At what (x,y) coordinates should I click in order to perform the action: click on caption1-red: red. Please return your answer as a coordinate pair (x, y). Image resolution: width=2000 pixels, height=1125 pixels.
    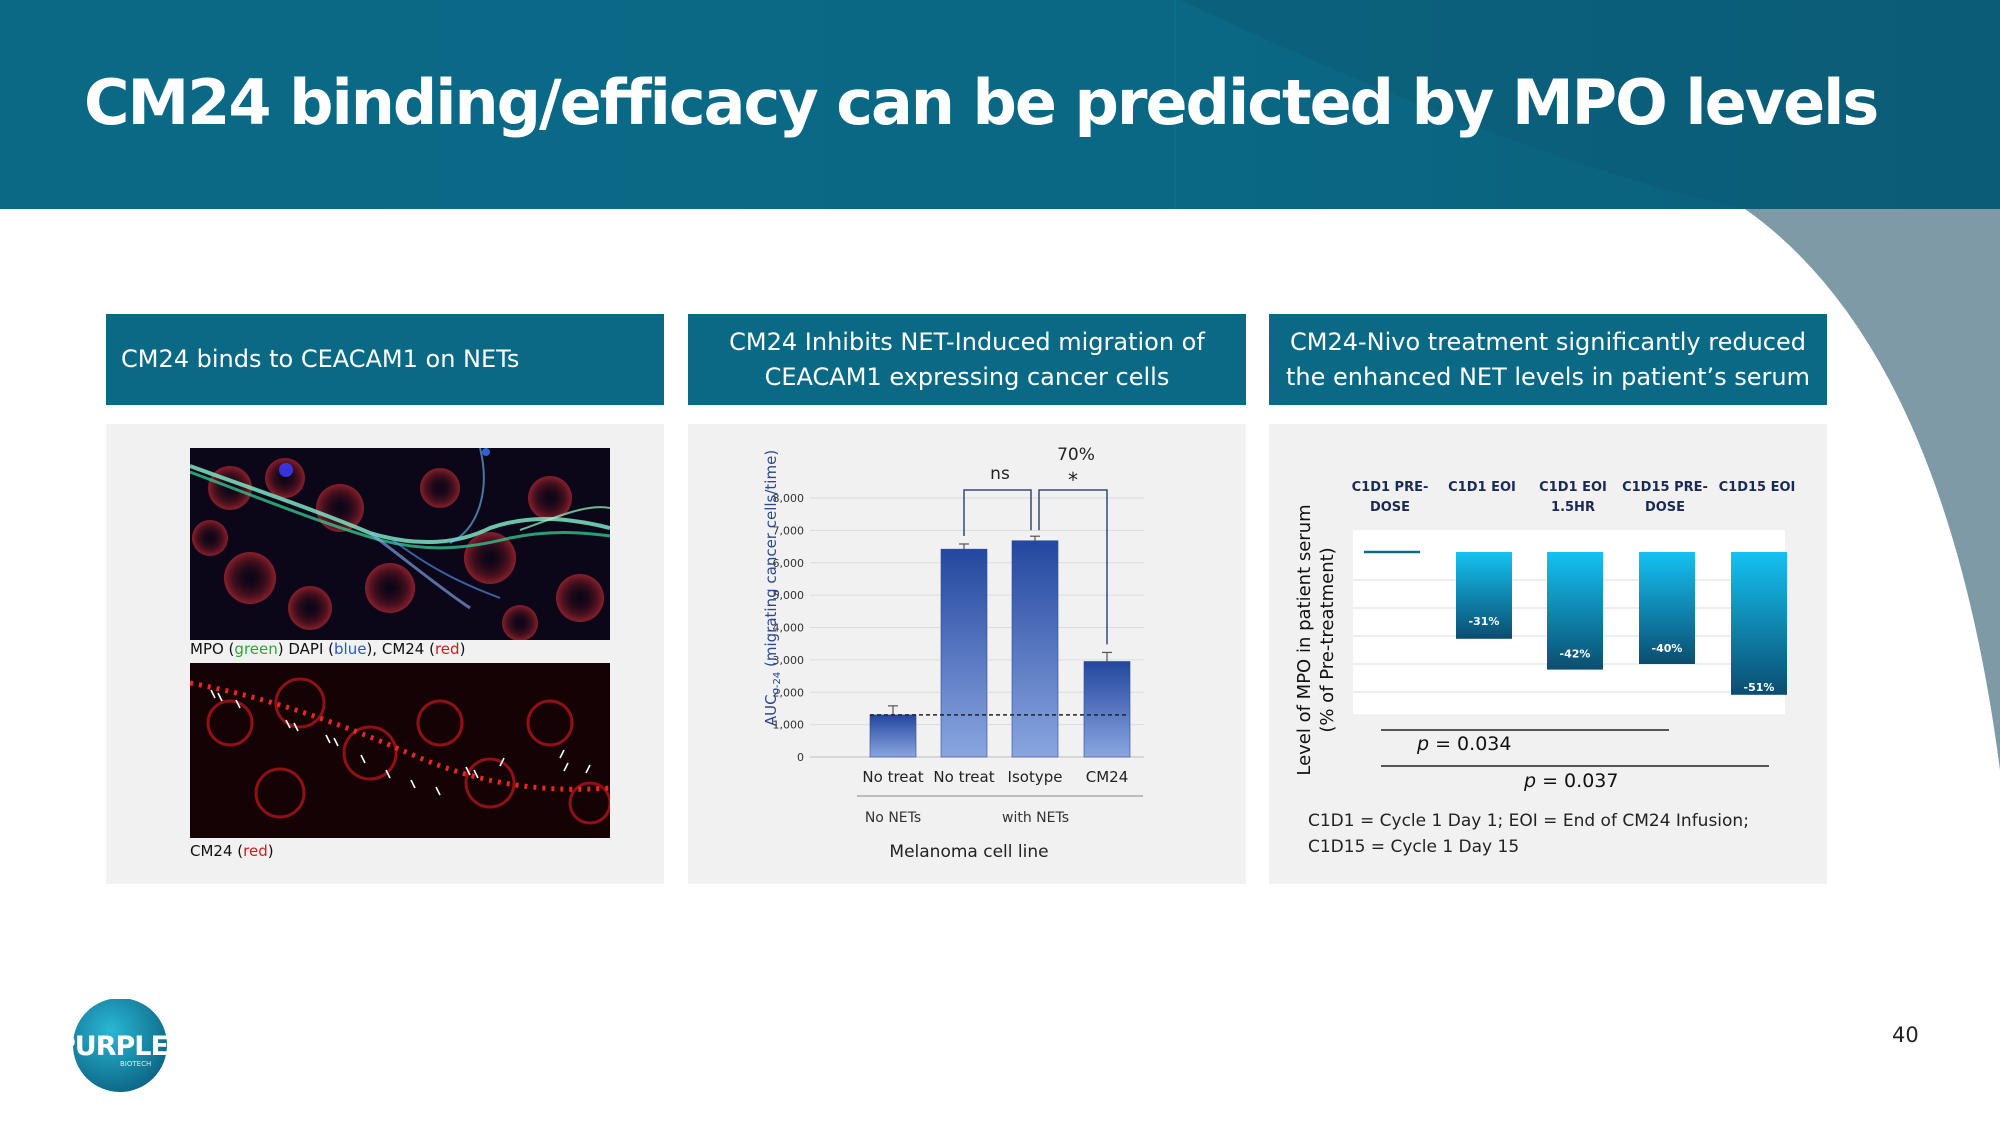
    Looking at the image, I should click on (447, 649).